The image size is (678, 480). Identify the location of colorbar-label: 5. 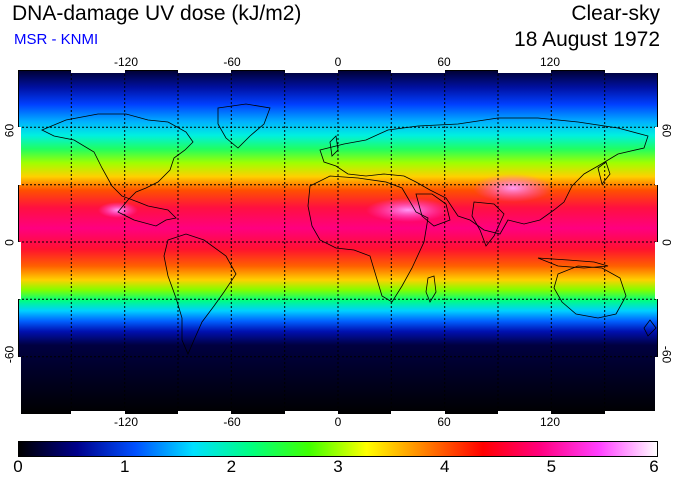
(551, 466).